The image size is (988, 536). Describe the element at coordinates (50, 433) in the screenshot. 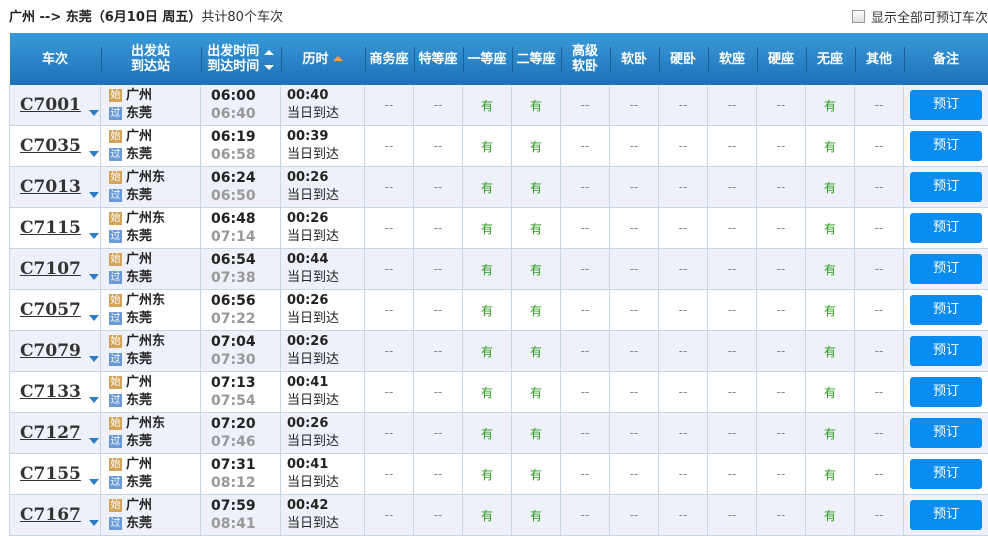

I see `train-number-link: C7127` at that location.